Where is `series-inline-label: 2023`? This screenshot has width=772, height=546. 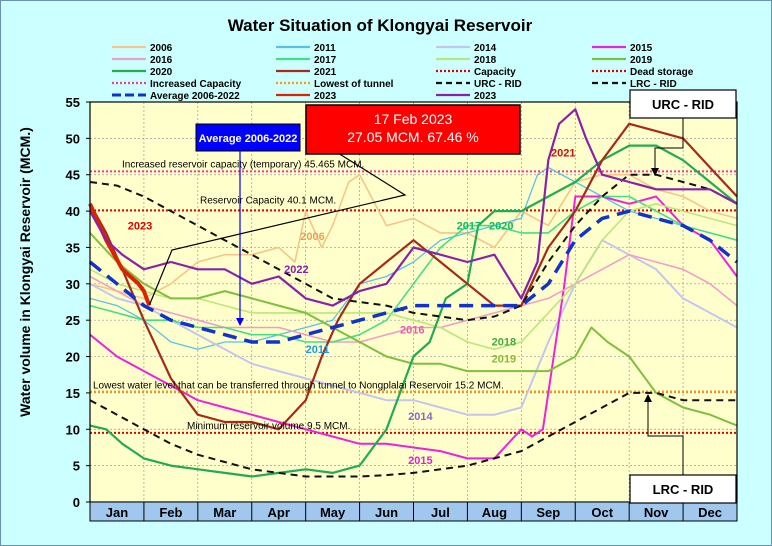
series-inline-label: 2023 is located at coordinates (140, 226).